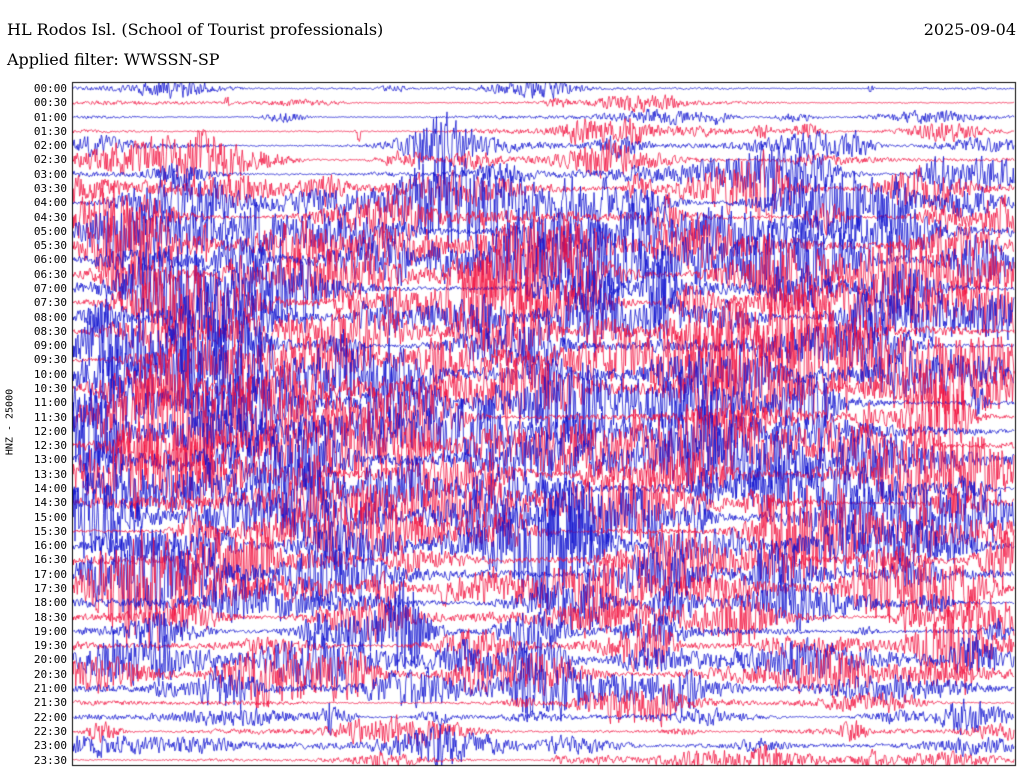  What do you see at coordinates (50, 289) in the screenshot?
I see `time-label: 07:00` at bounding box center [50, 289].